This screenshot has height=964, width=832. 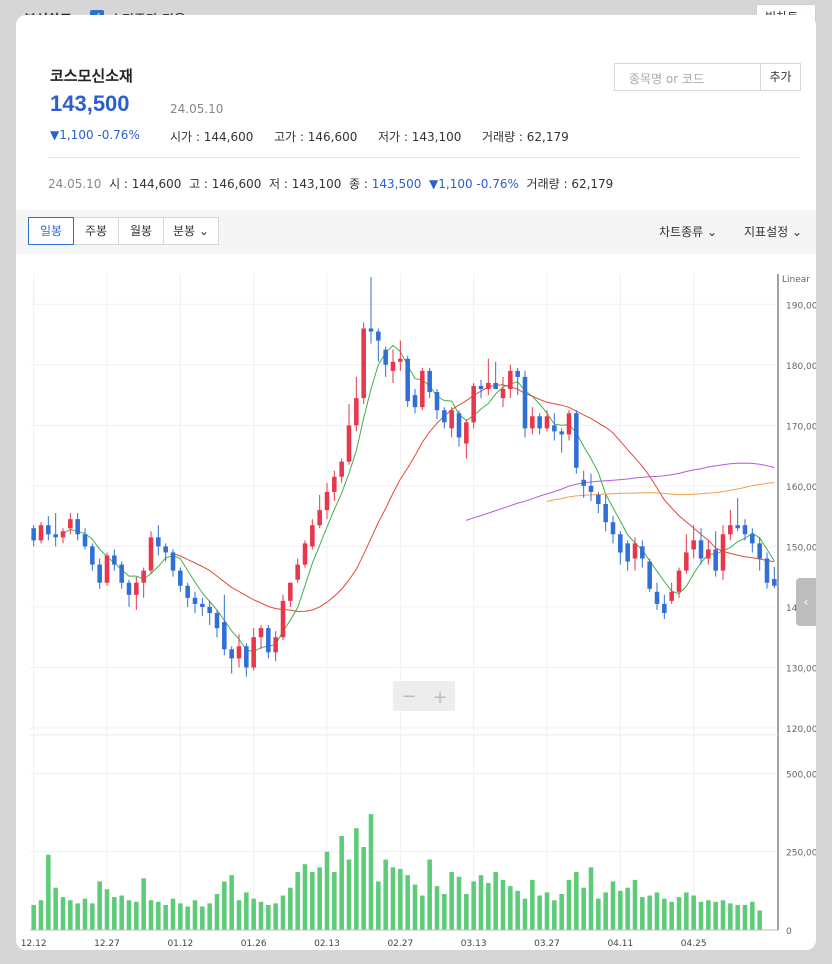 I want to click on indicator-settings-menu: 지표설정 ⌄, so click(x=773, y=231).